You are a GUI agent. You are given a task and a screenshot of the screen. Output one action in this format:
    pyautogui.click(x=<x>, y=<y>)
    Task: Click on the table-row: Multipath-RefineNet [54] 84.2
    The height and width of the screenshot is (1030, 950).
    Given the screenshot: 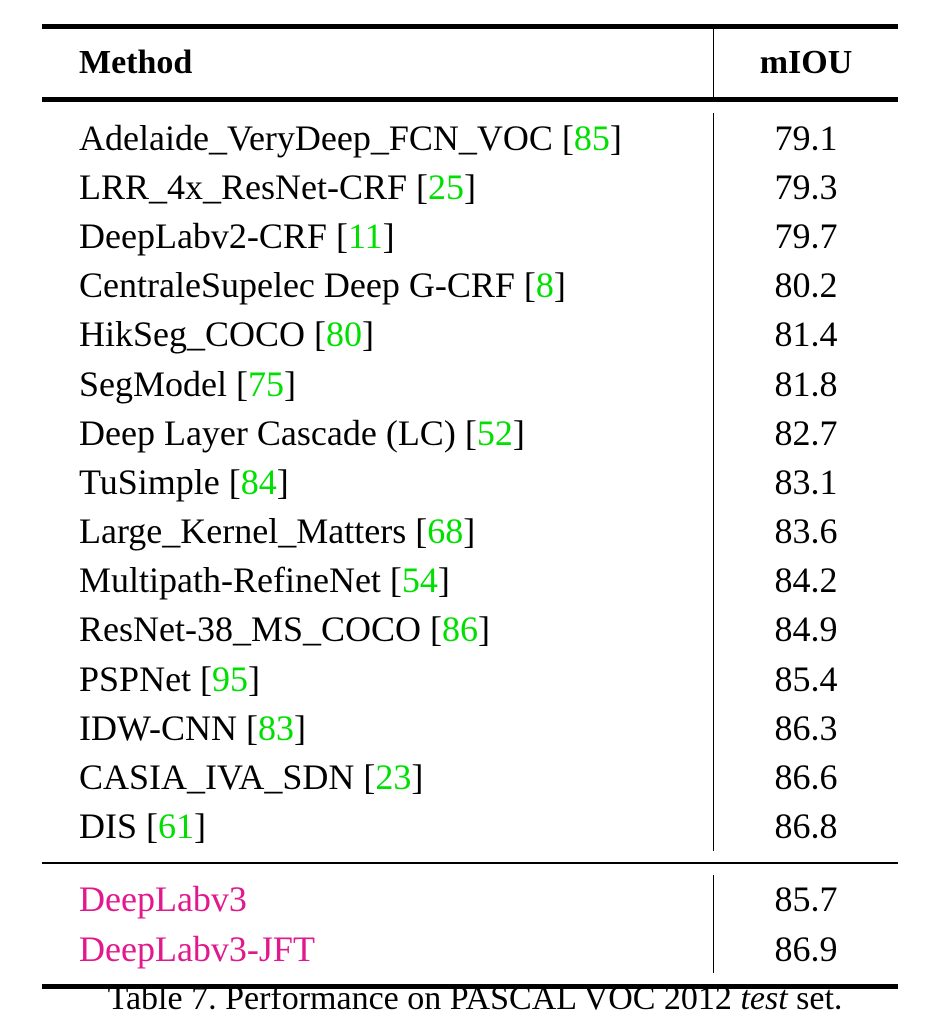 What is the action you would take?
    pyautogui.click(x=470, y=580)
    